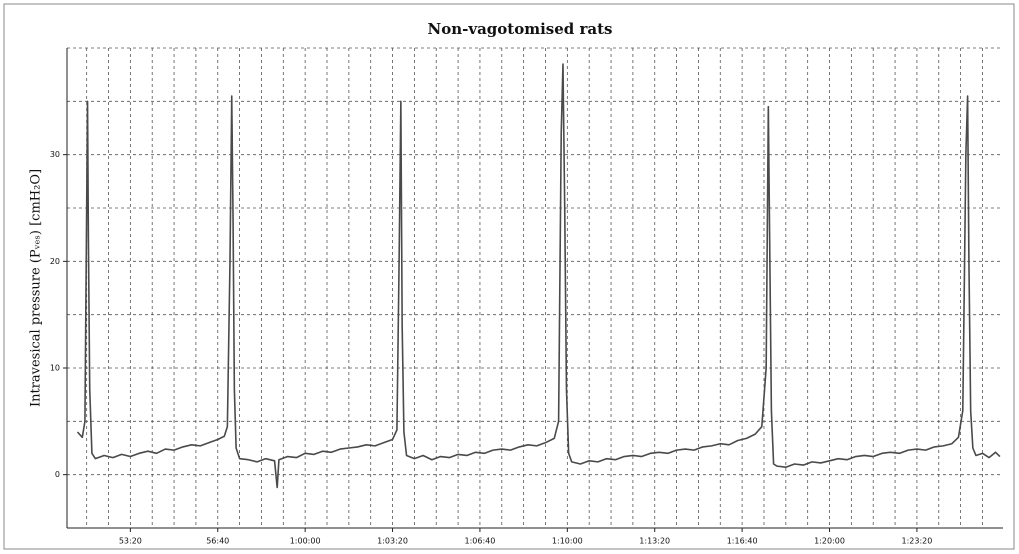 The width and height of the screenshot is (1019, 554). Describe the element at coordinates (567, 541) in the screenshot. I see `x-tick-label: 1:10:00` at that location.